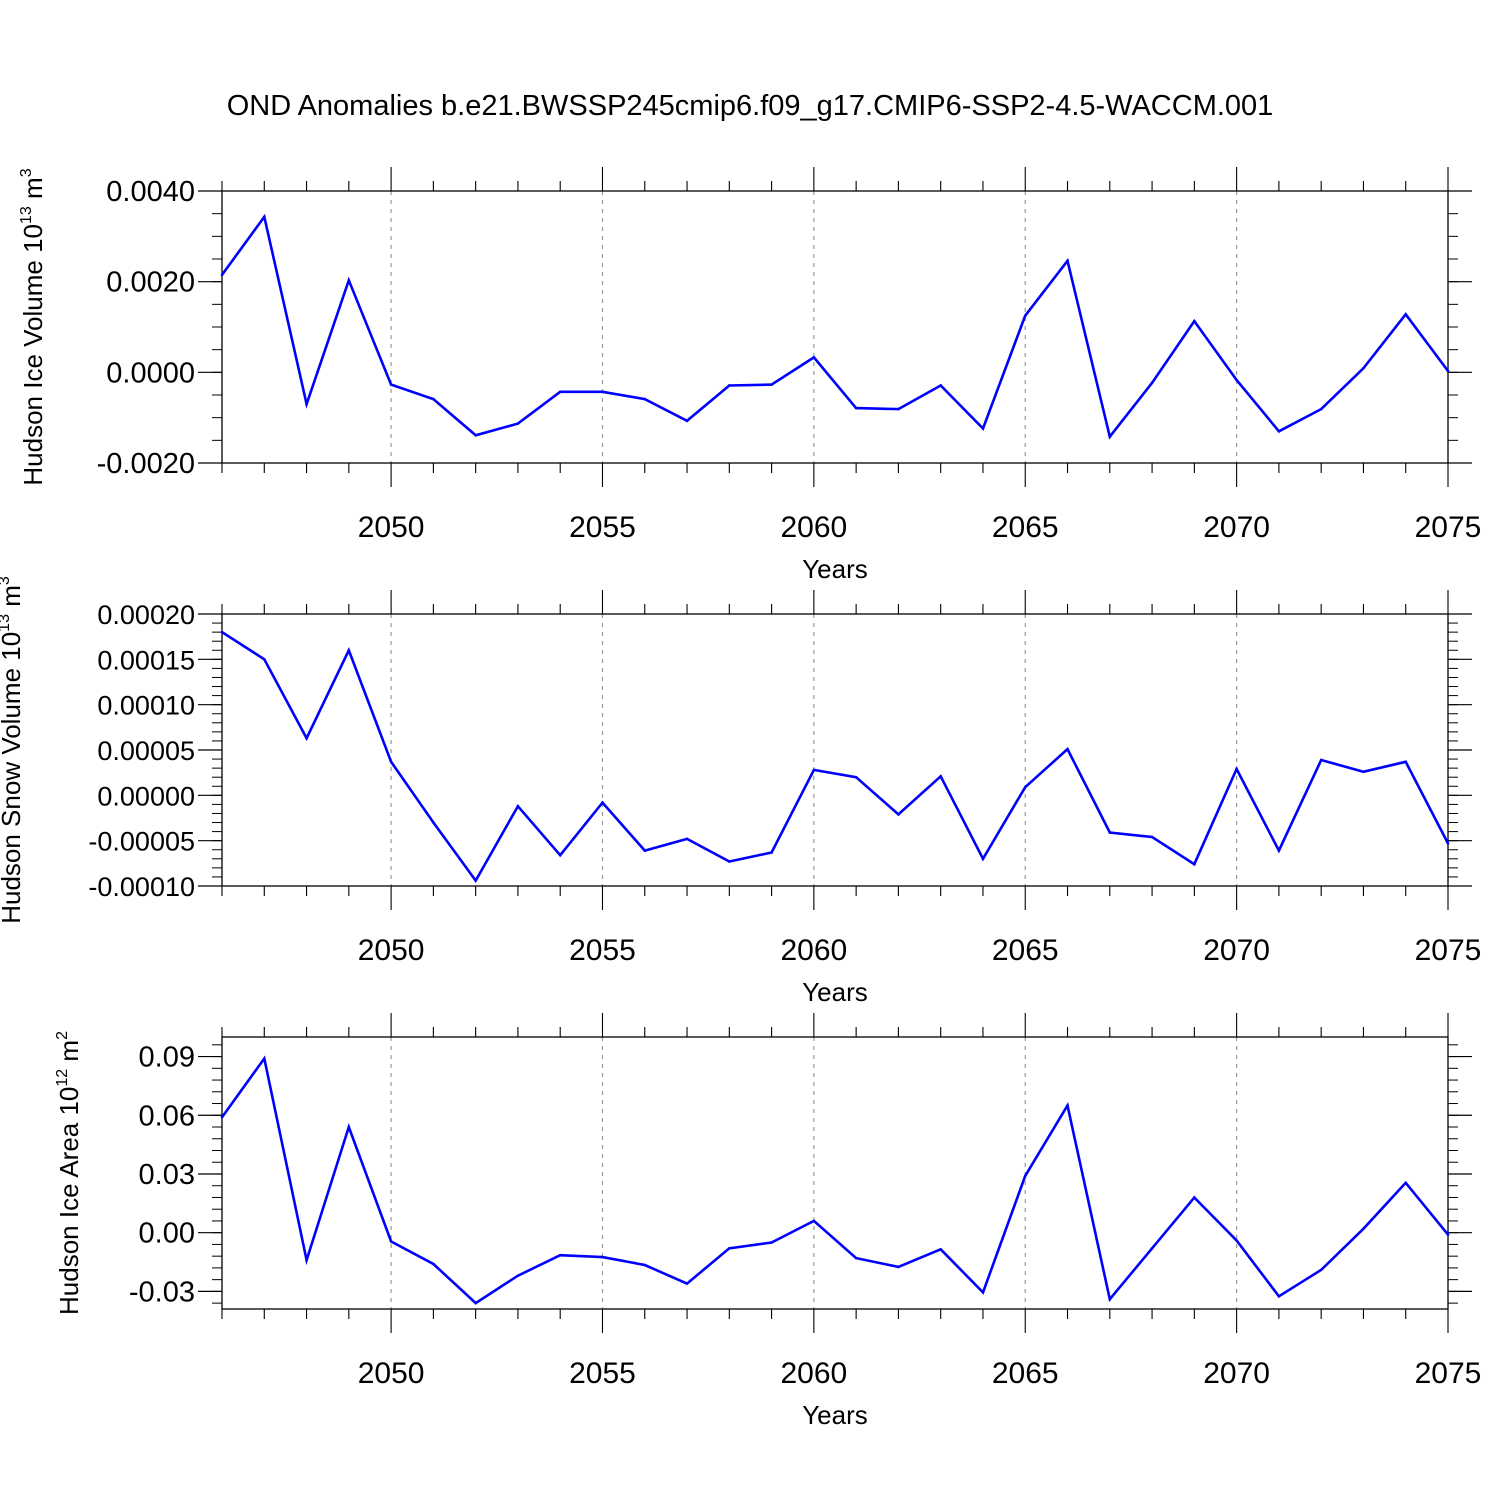 Image resolution: width=1500 pixels, height=1500 pixels. I want to click on y-tick-label: -0.0020, so click(146, 464).